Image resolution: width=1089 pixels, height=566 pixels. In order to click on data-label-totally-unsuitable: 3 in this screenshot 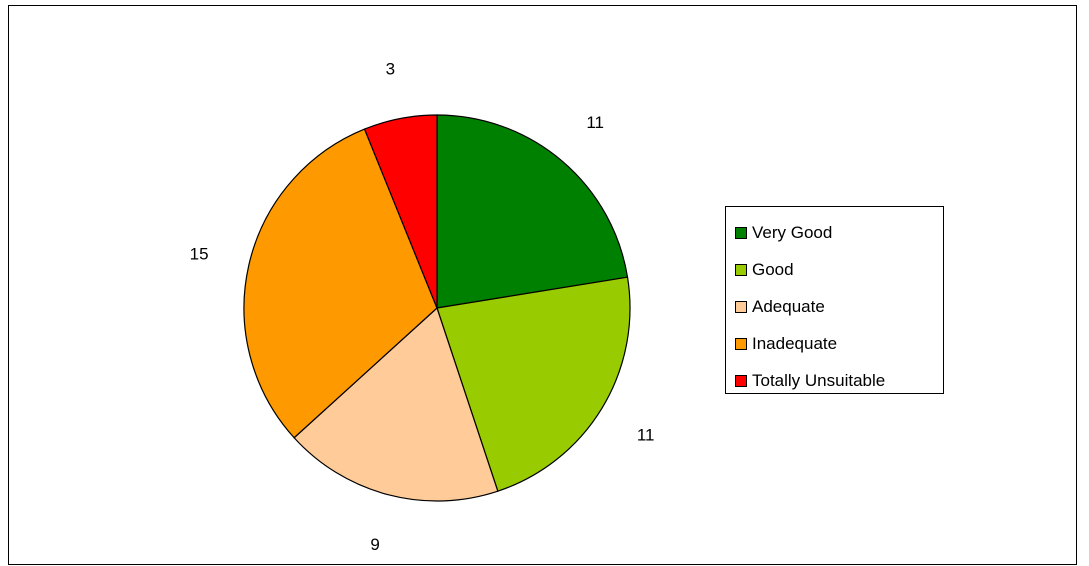, I will do `click(390, 69)`.